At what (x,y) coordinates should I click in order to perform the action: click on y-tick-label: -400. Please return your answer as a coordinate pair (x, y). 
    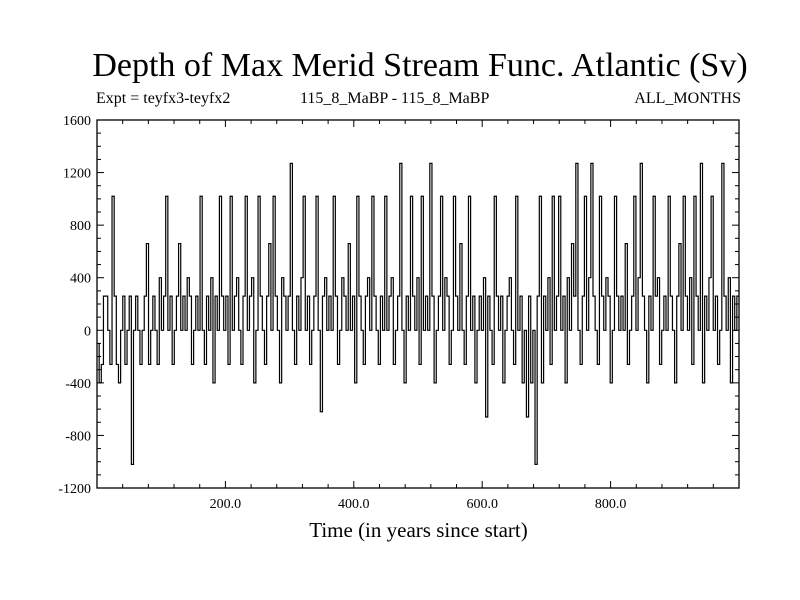
    Looking at the image, I should click on (78, 384).